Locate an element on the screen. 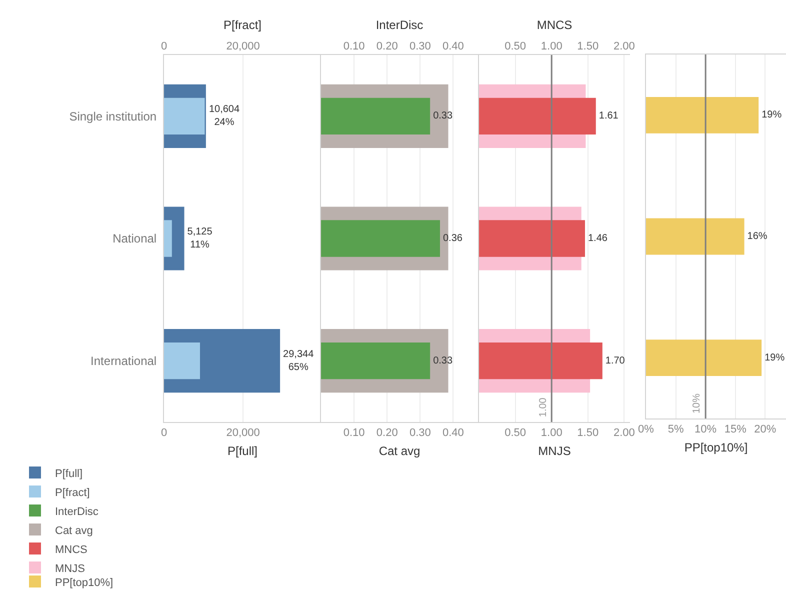 This screenshot has width=786, height=596. data-label: 29,344 65% is located at coordinates (298, 360).